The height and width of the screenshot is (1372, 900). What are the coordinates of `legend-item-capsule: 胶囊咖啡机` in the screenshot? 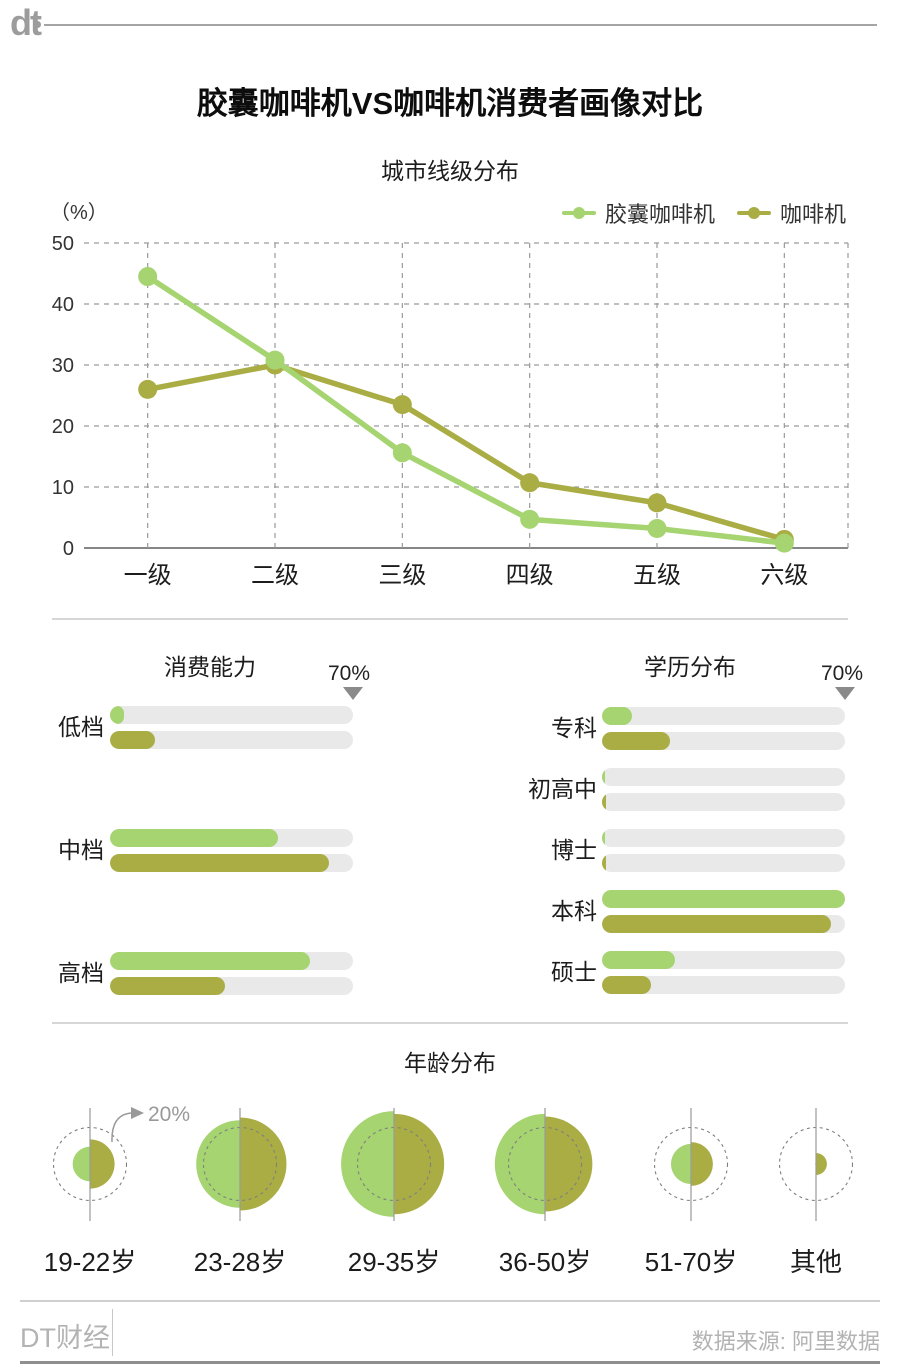 It's located at (638, 213).